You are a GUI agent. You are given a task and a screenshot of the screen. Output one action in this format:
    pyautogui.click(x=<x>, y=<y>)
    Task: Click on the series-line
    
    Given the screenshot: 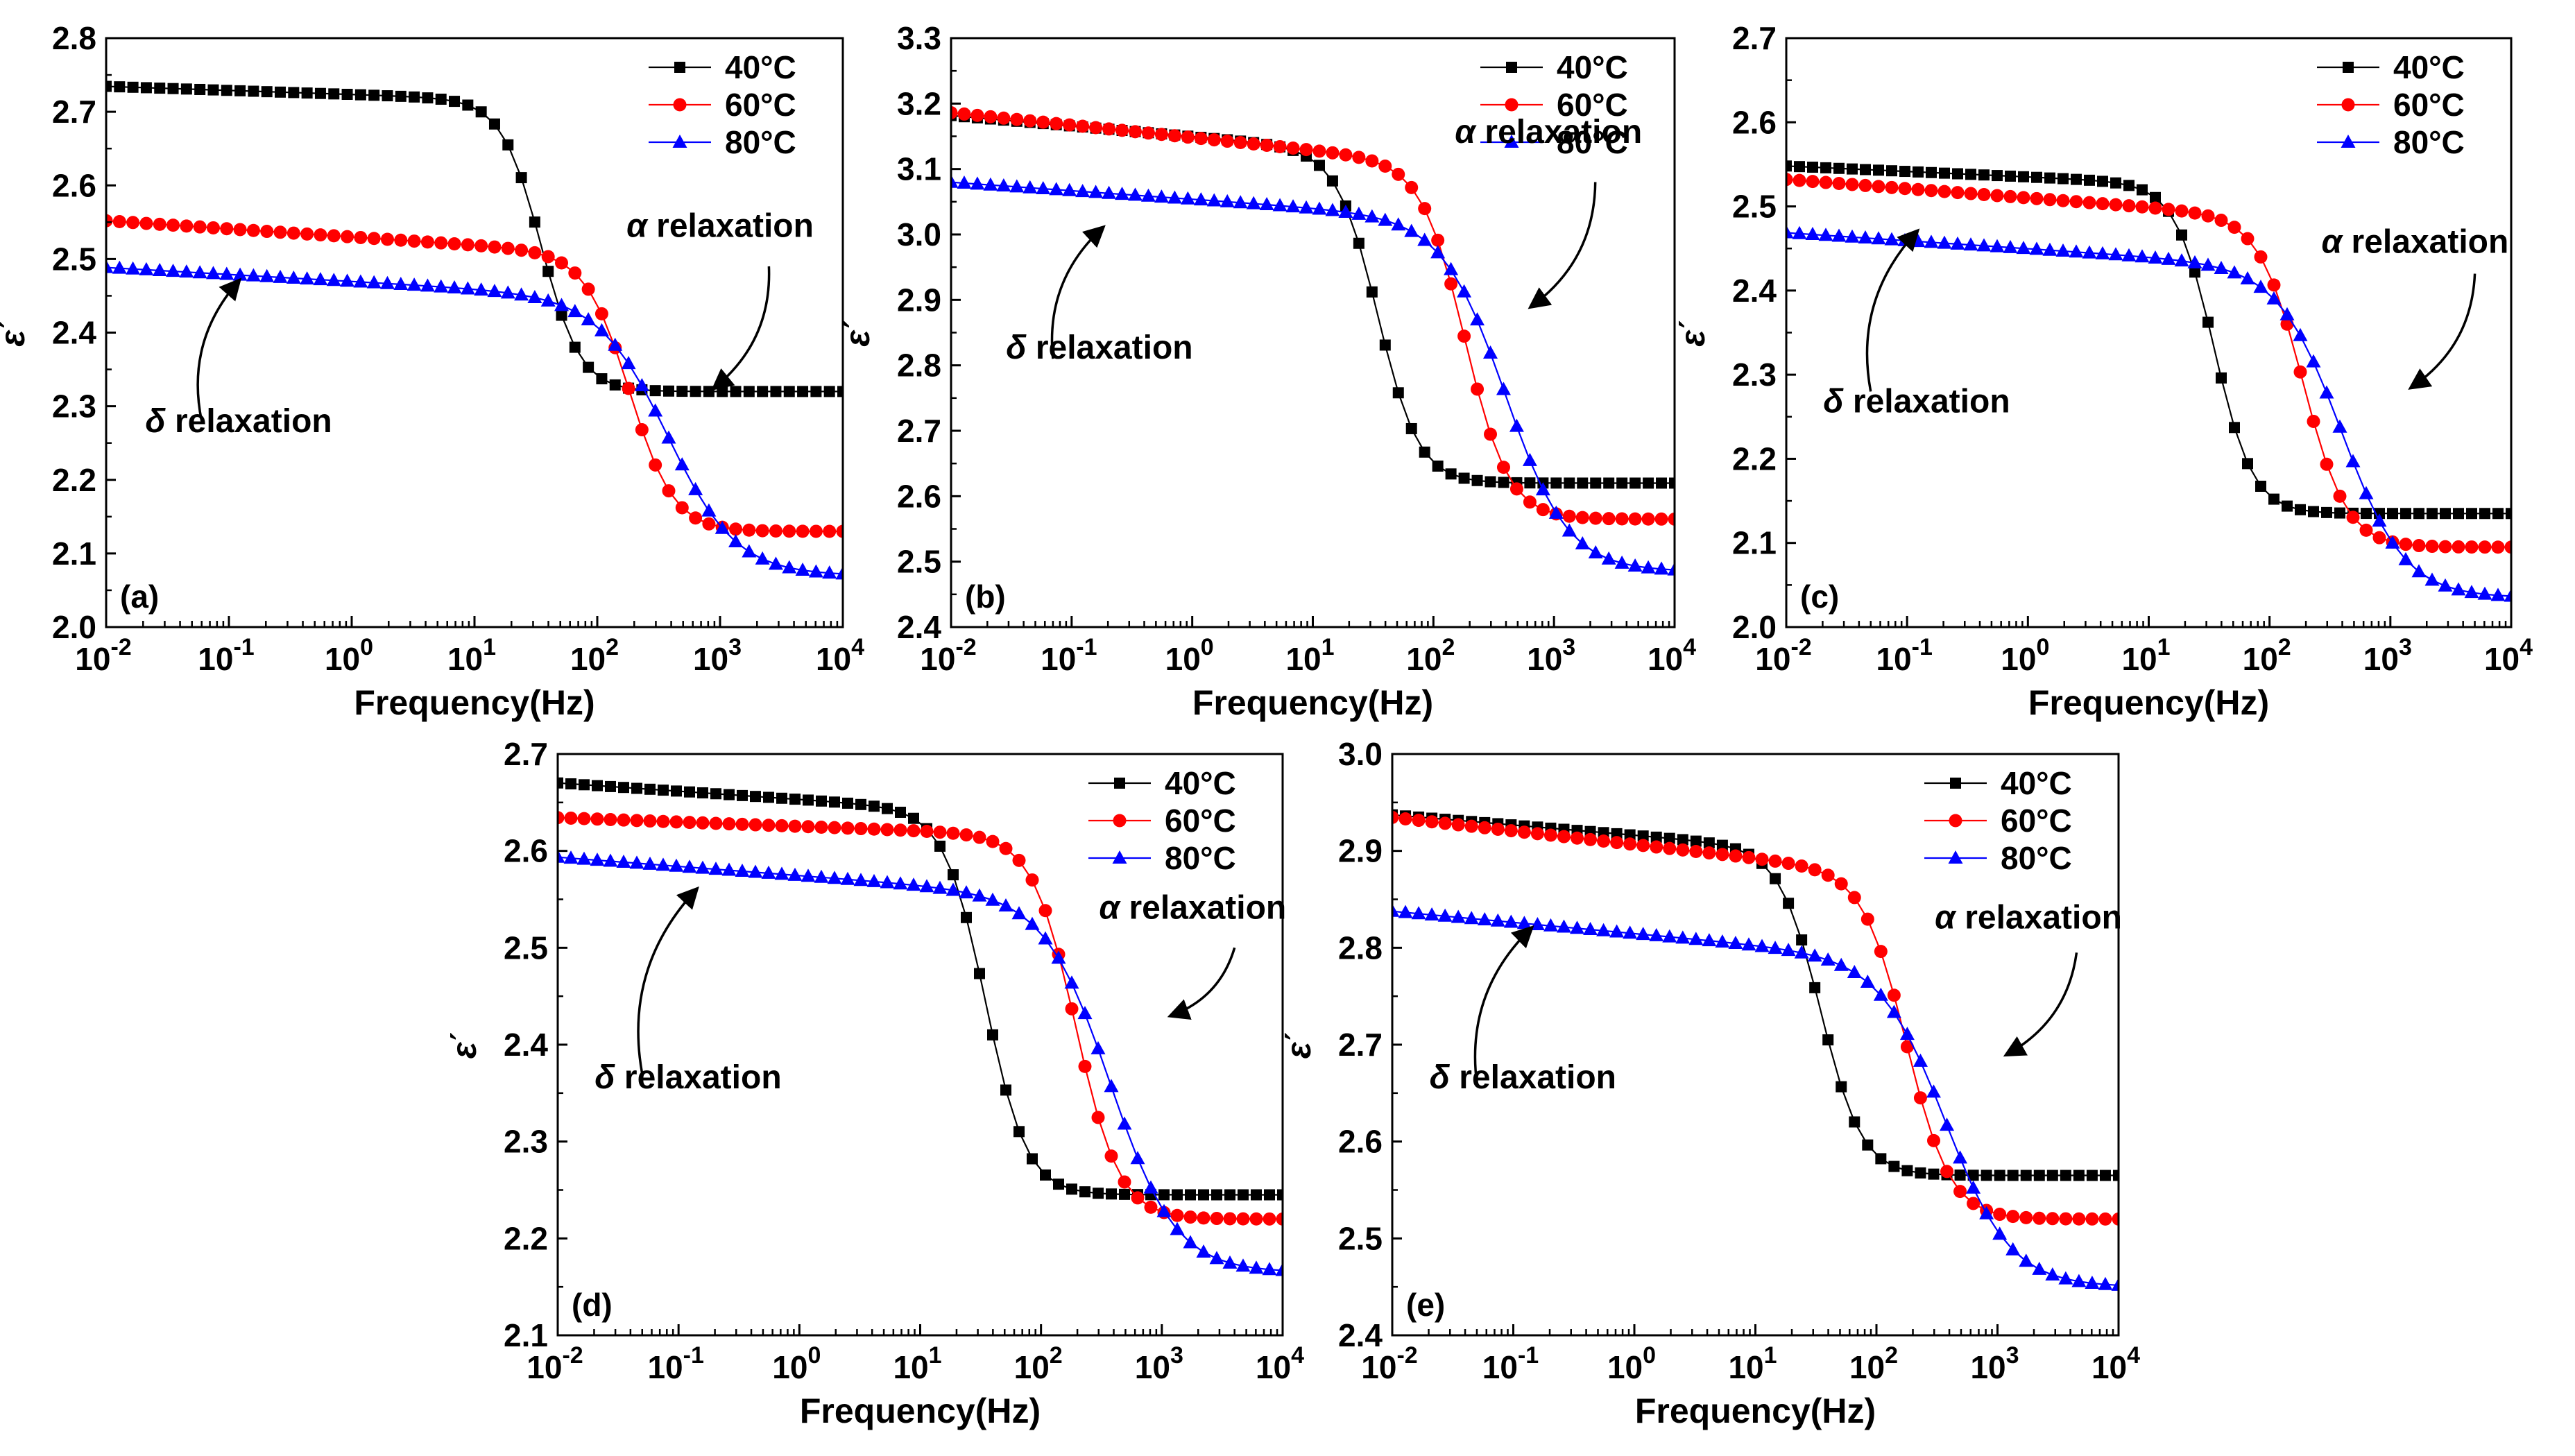 What is the action you would take?
    pyautogui.click(x=1313, y=299)
    